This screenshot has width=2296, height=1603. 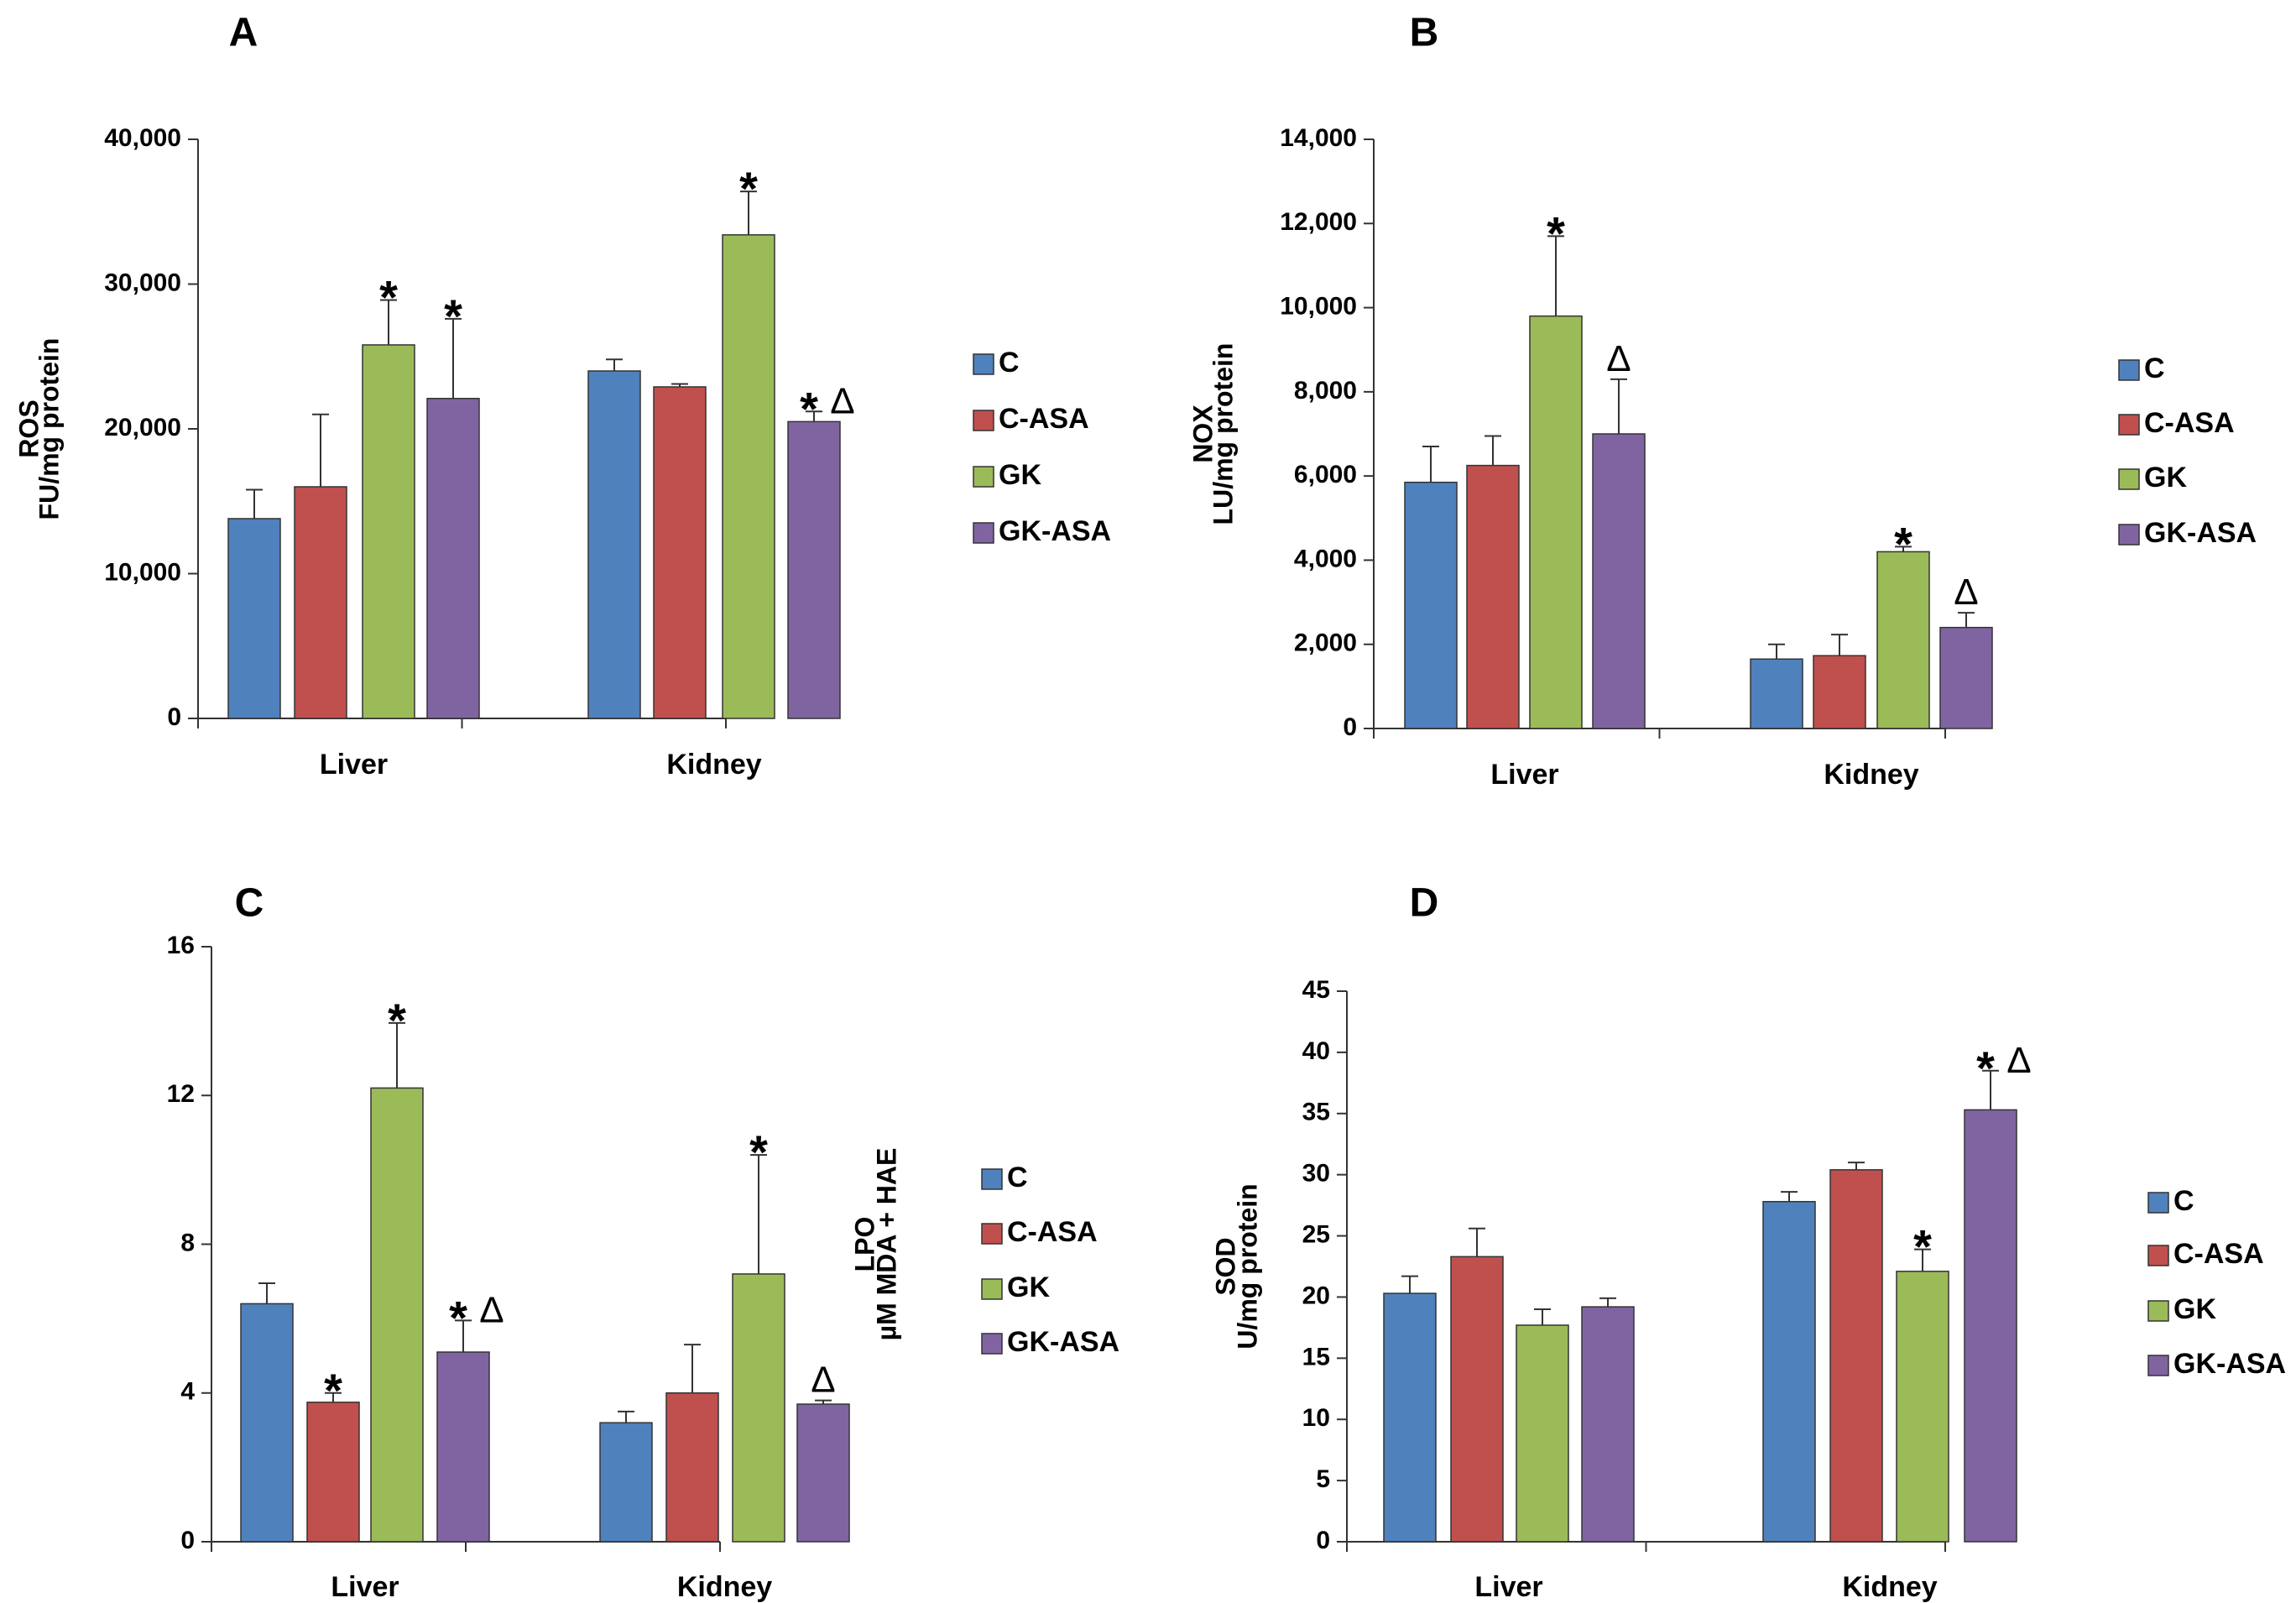 I want to click on legend-item: GK, so click(x=1015, y=1287).